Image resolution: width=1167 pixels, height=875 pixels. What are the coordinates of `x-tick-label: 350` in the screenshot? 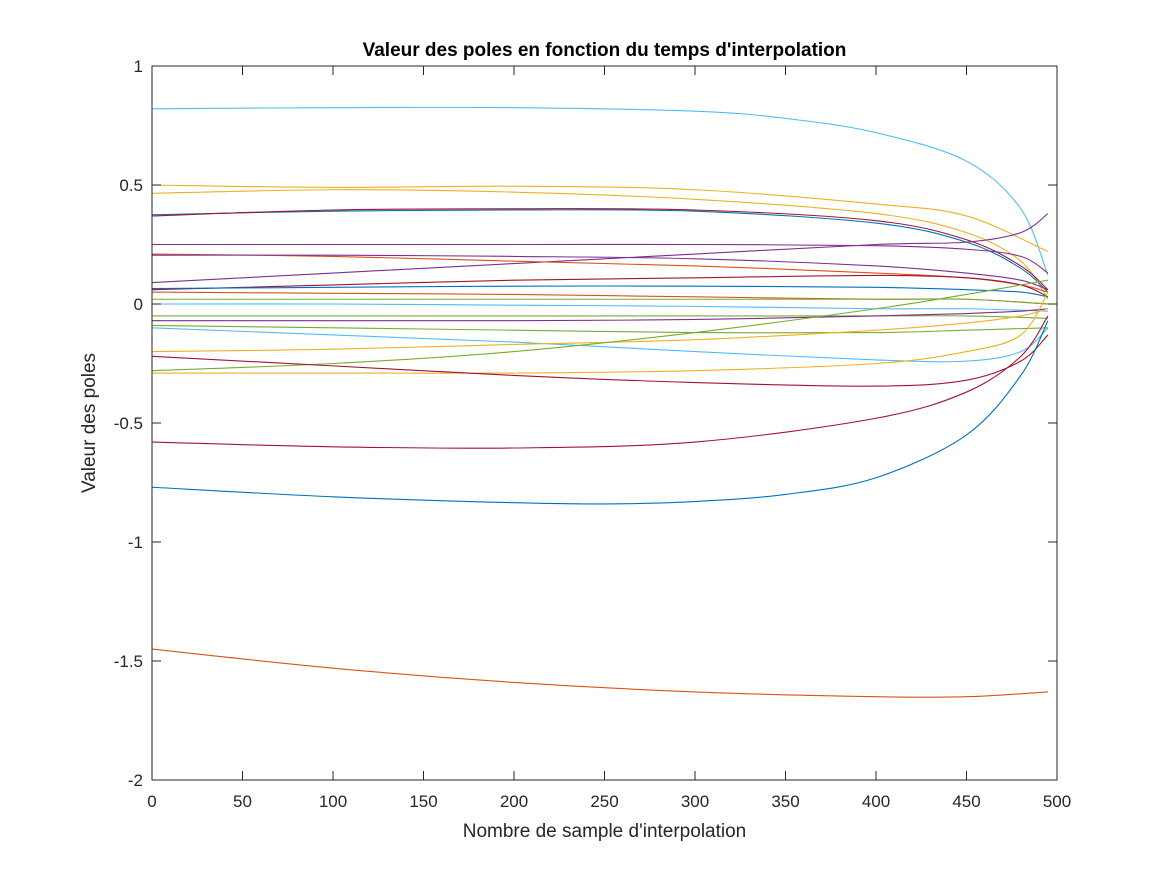 It's located at (785, 801).